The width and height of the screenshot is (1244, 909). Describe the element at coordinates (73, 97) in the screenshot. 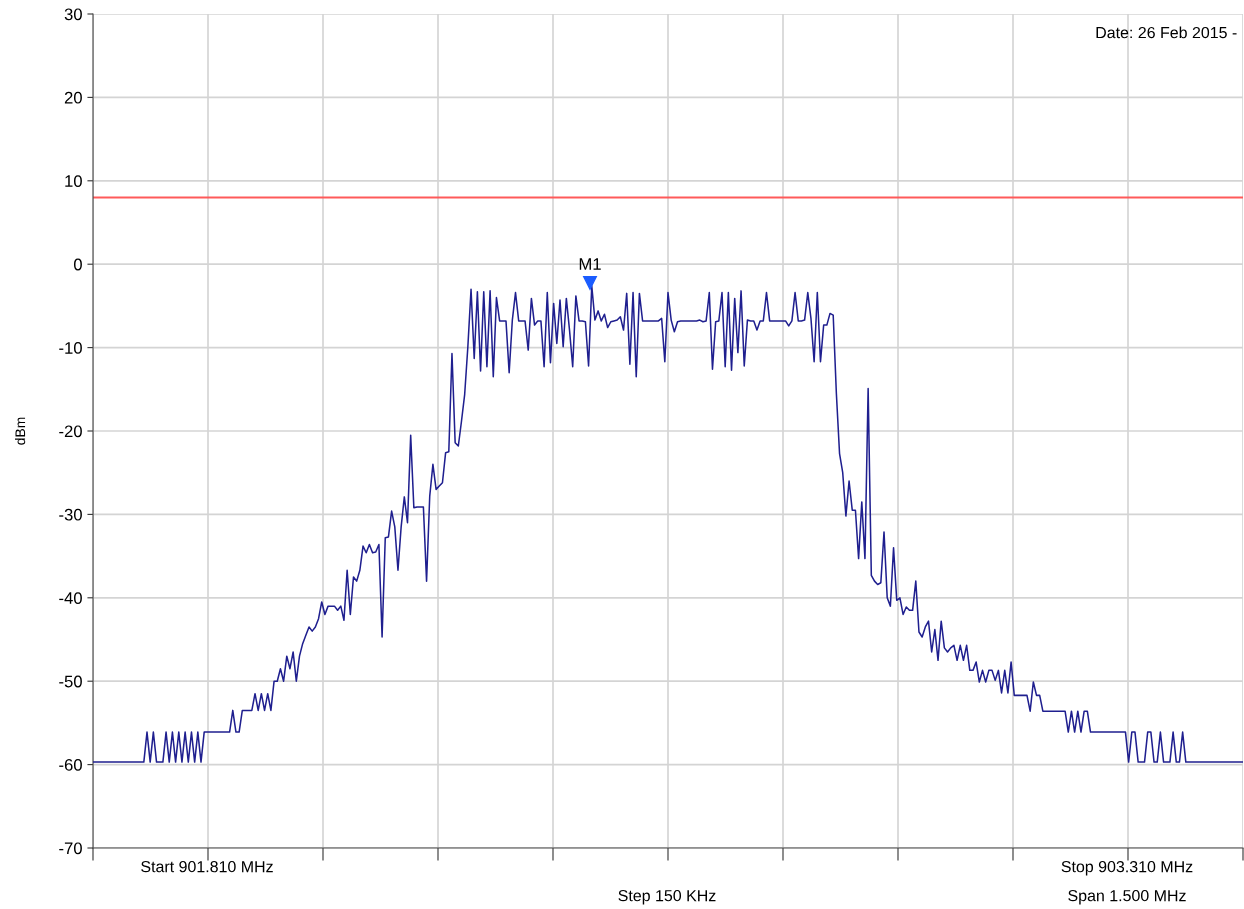

I see `y-tick-label: 20` at that location.